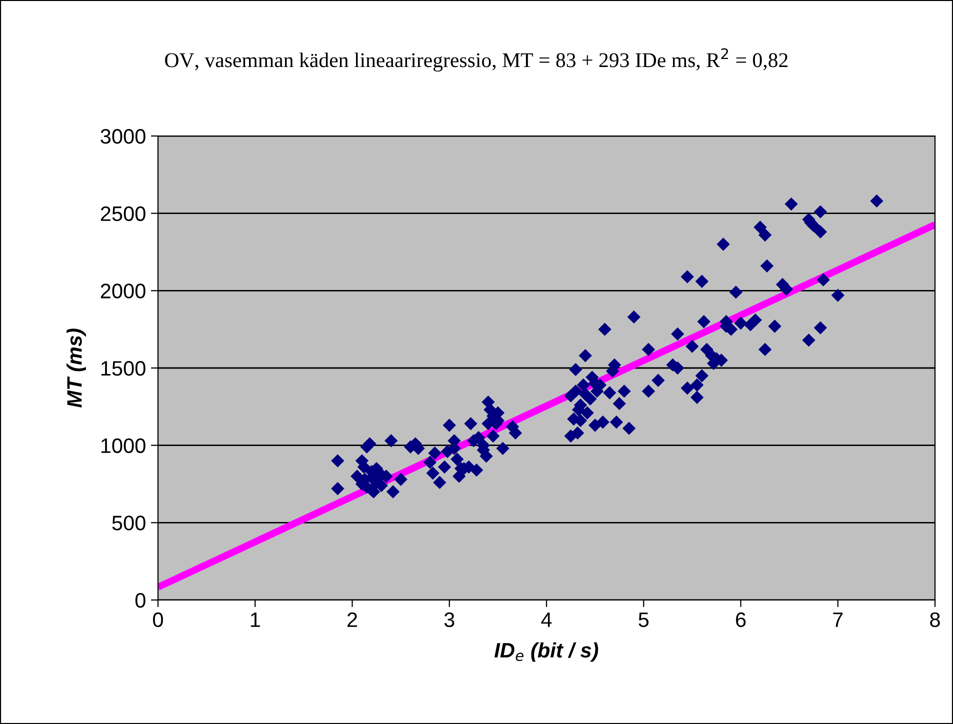  What do you see at coordinates (76, 368) in the screenshot?
I see `y-axis-title: MT (ms)` at bounding box center [76, 368].